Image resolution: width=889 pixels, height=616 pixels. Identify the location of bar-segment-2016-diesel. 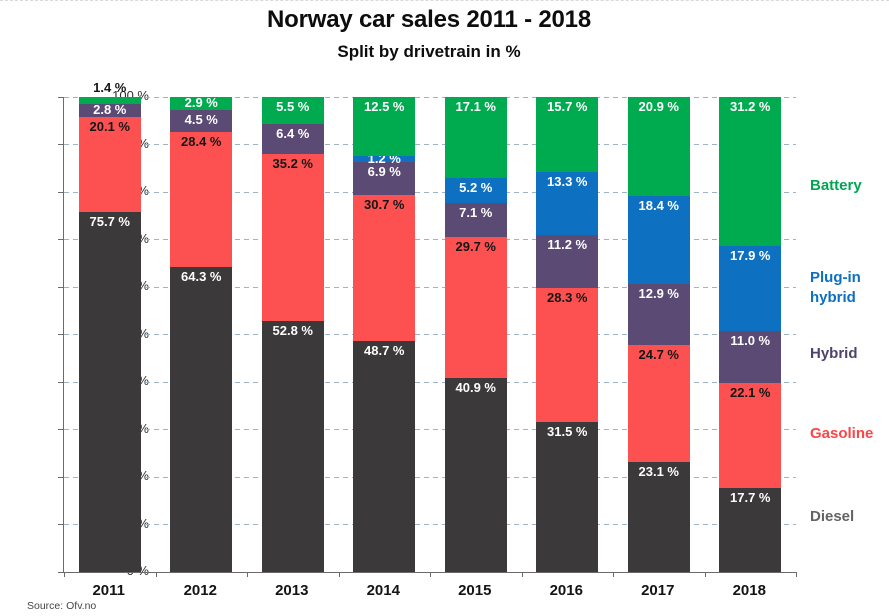
(567, 497).